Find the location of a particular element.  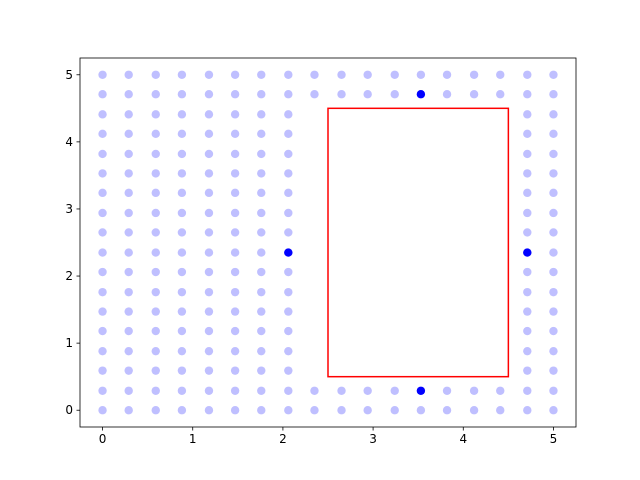

y-tick-label: 3 is located at coordinates (69, 209).